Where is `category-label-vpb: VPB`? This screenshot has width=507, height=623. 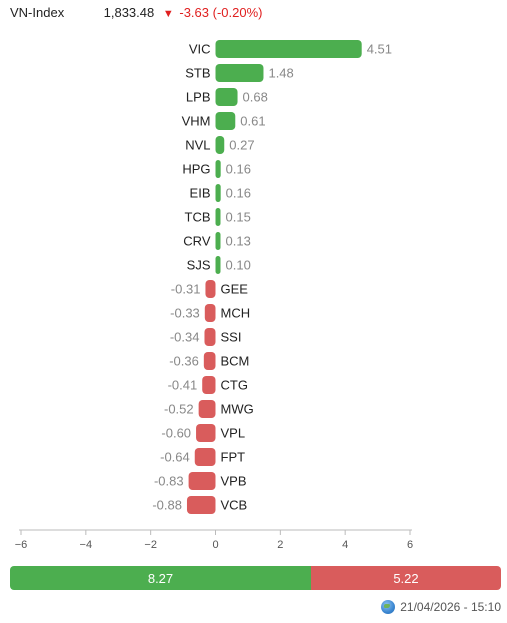
category-label-vpb: VPB is located at coordinates (234, 481).